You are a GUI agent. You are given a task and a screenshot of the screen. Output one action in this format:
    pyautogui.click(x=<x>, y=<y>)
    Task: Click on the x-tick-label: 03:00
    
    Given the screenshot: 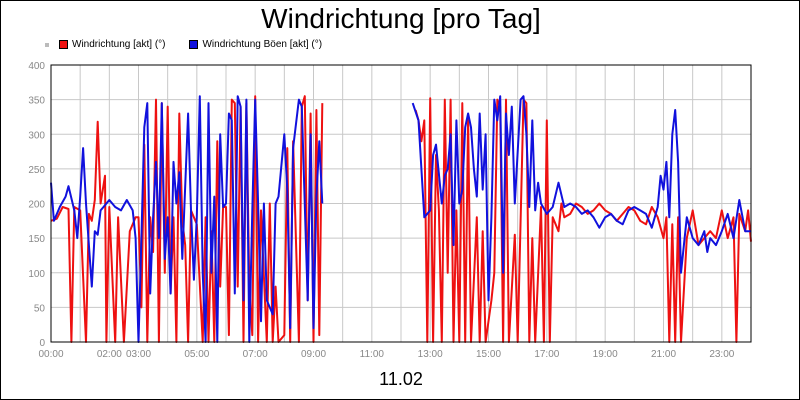 What is the action you would take?
    pyautogui.click(x=138, y=354)
    